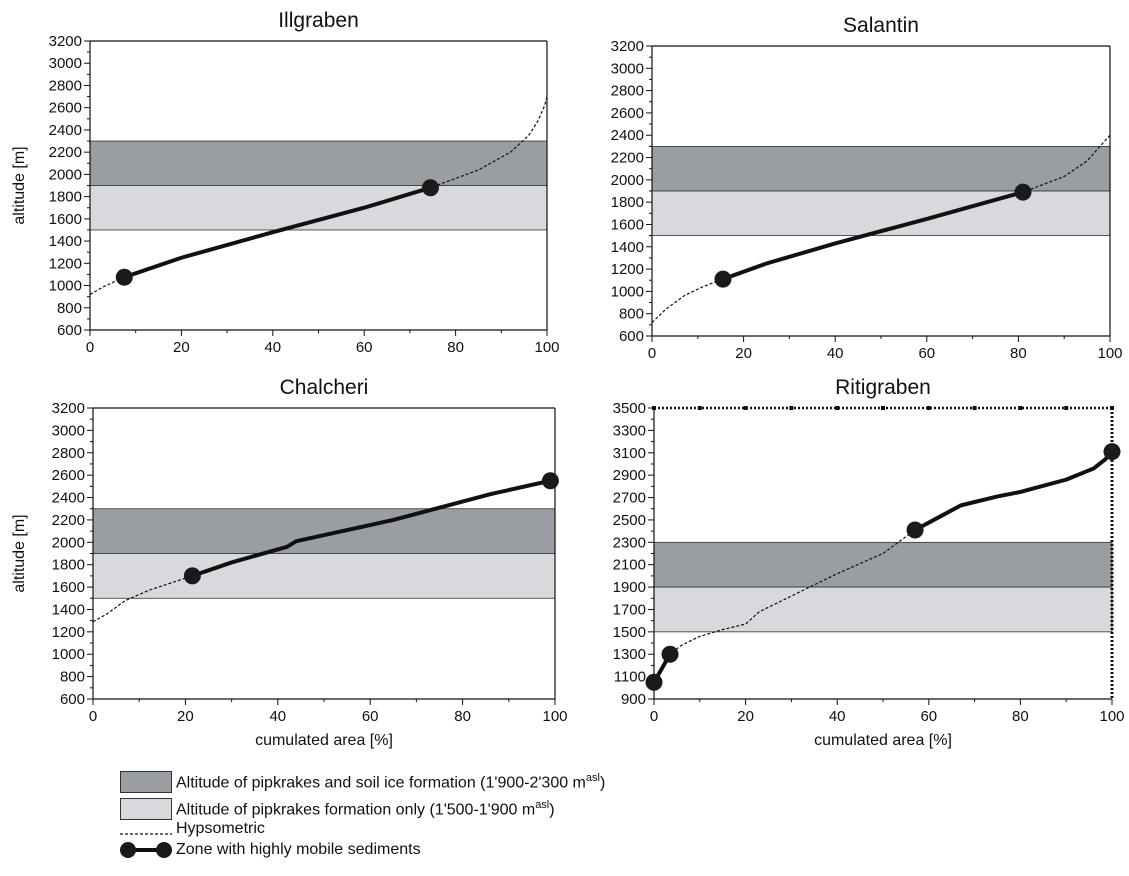  Describe the element at coordinates (883, 387) in the screenshot. I see `panel-title: Ritigraben` at that location.